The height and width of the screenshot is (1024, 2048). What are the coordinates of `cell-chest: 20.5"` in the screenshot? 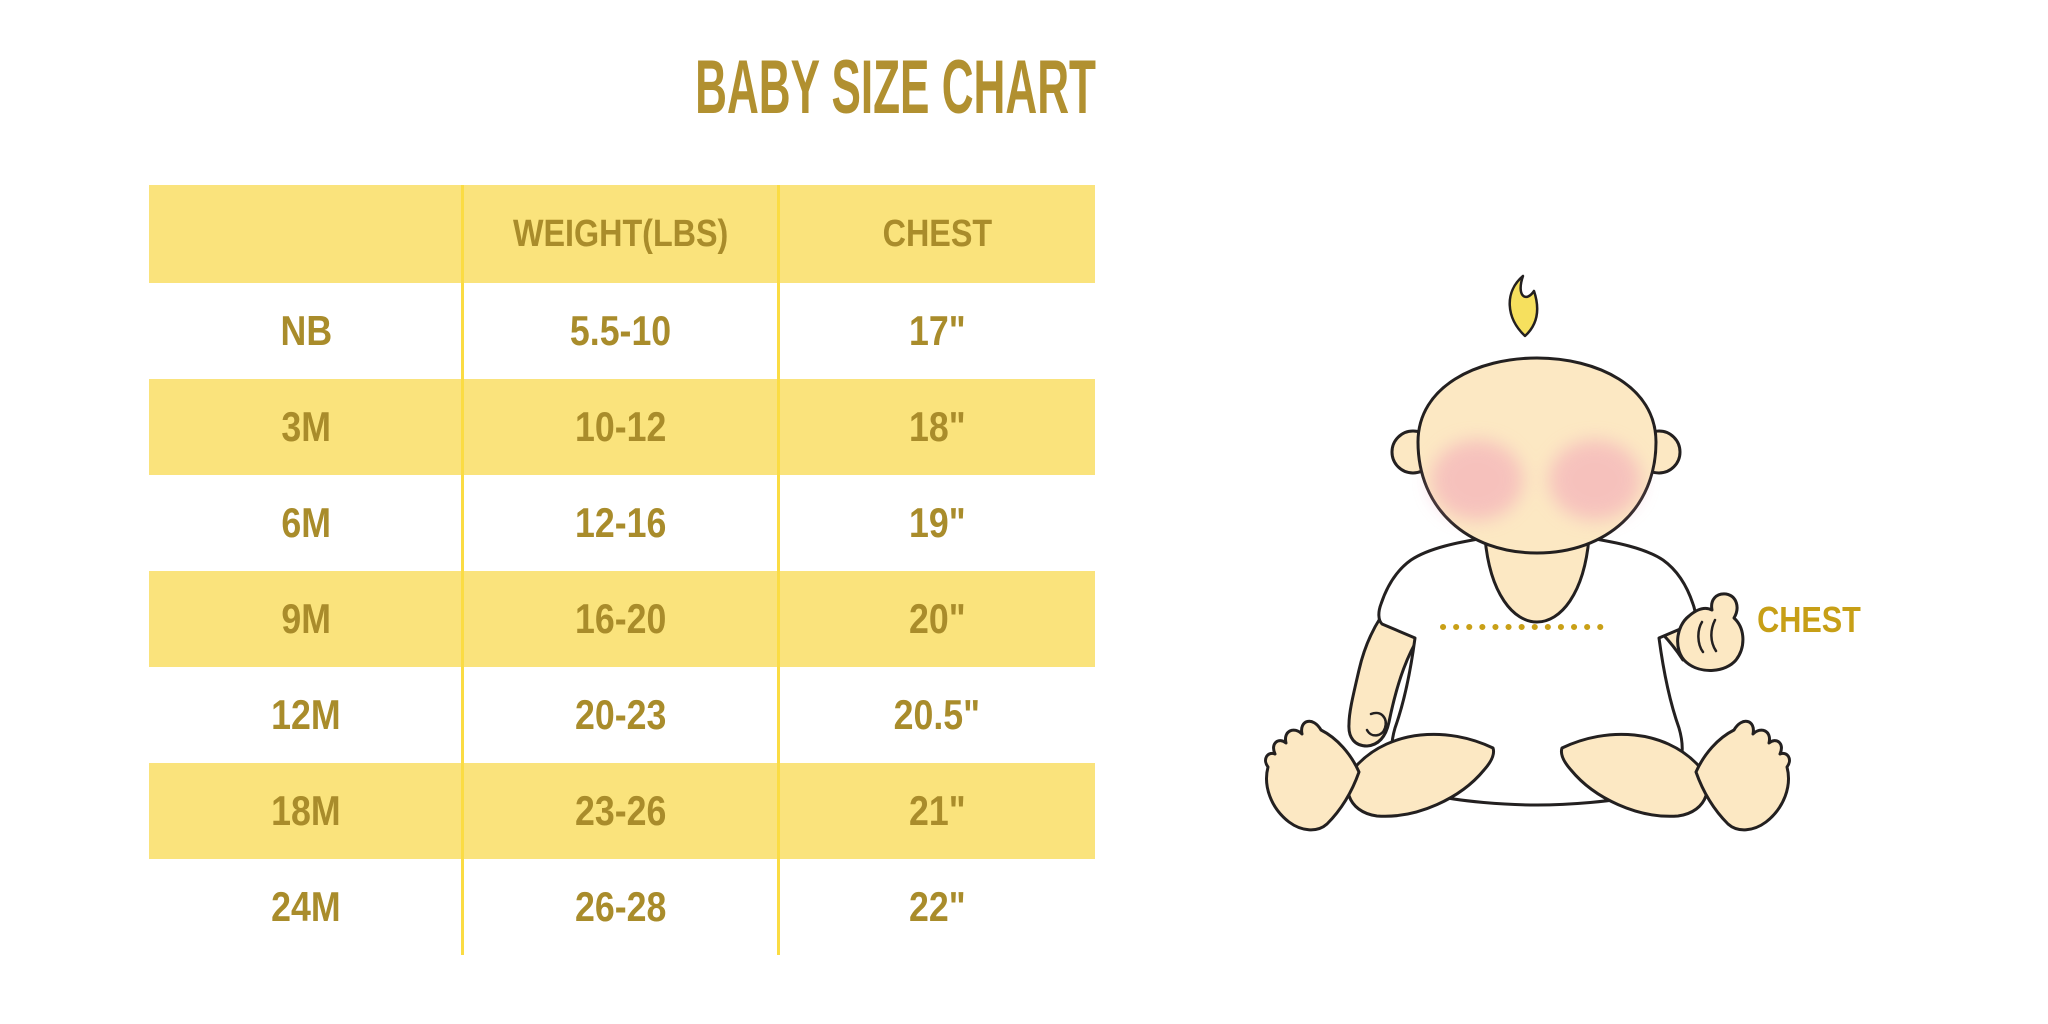 It's located at (937, 714).